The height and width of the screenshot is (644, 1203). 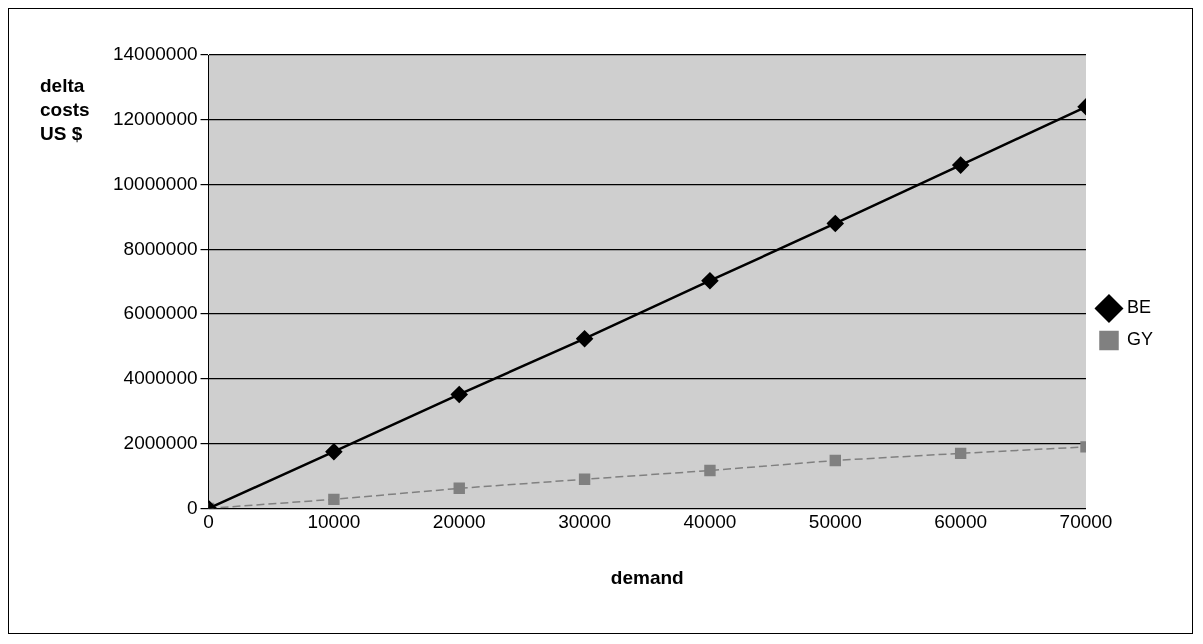 What do you see at coordinates (1086, 522) in the screenshot?
I see `x-tick-label: 70000` at bounding box center [1086, 522].